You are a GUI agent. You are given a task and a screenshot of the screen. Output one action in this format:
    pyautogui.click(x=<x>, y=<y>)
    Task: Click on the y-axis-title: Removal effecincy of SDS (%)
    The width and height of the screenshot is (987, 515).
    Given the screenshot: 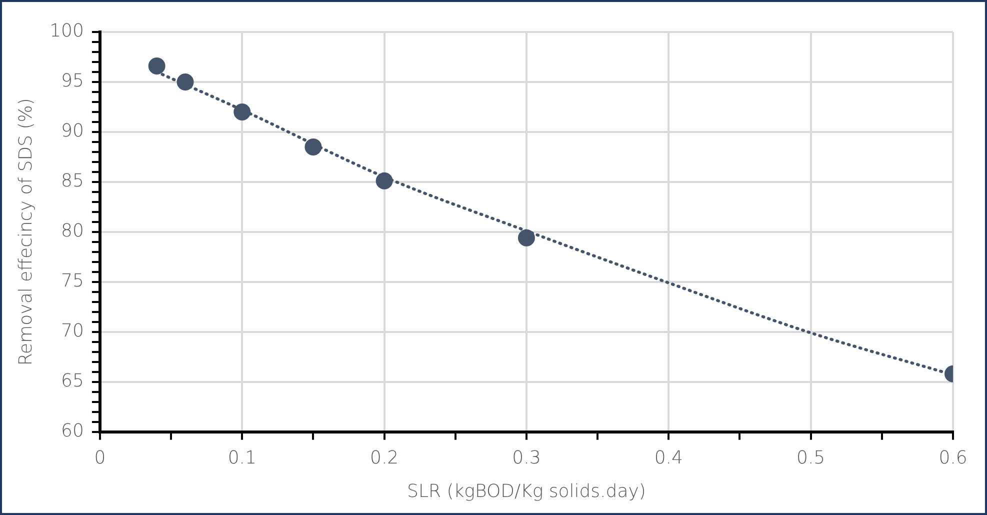 What is the action you would take?
    pyautogui.click(x=25, y=232)
    